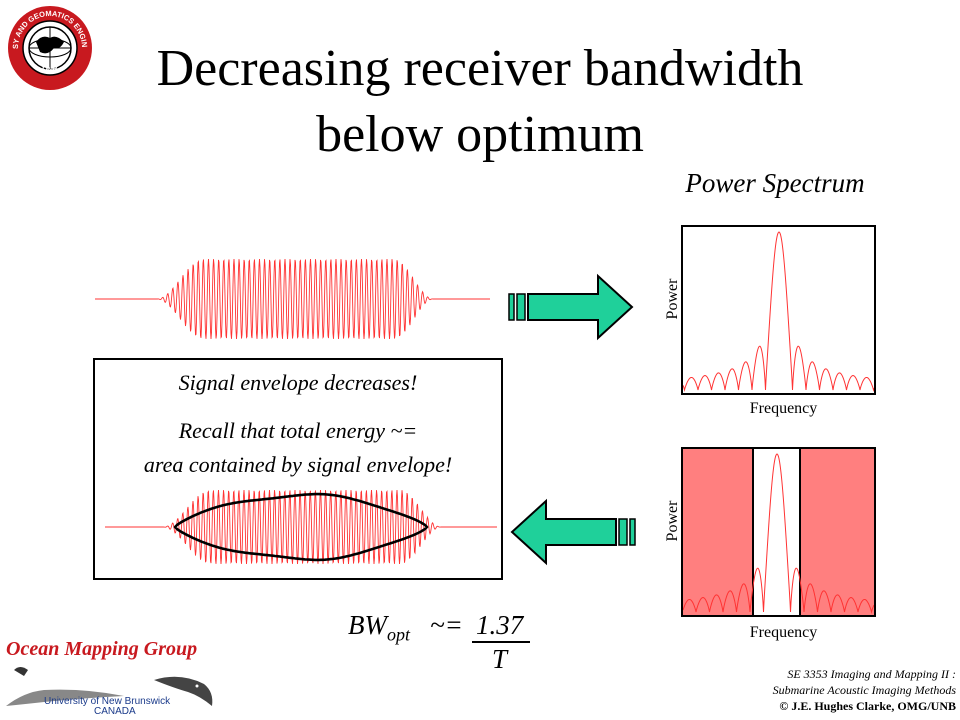 The image size is (960, 720). I want to click on filtered-signal-waveform, so click(301, 527).